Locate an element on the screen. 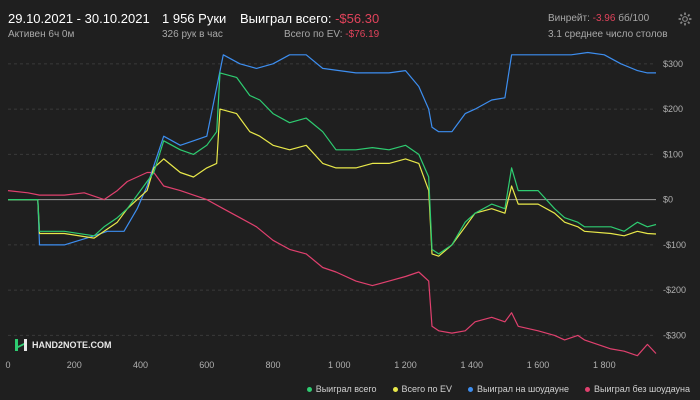  y-tick-label: $0 is located at coordinates (668, 200).